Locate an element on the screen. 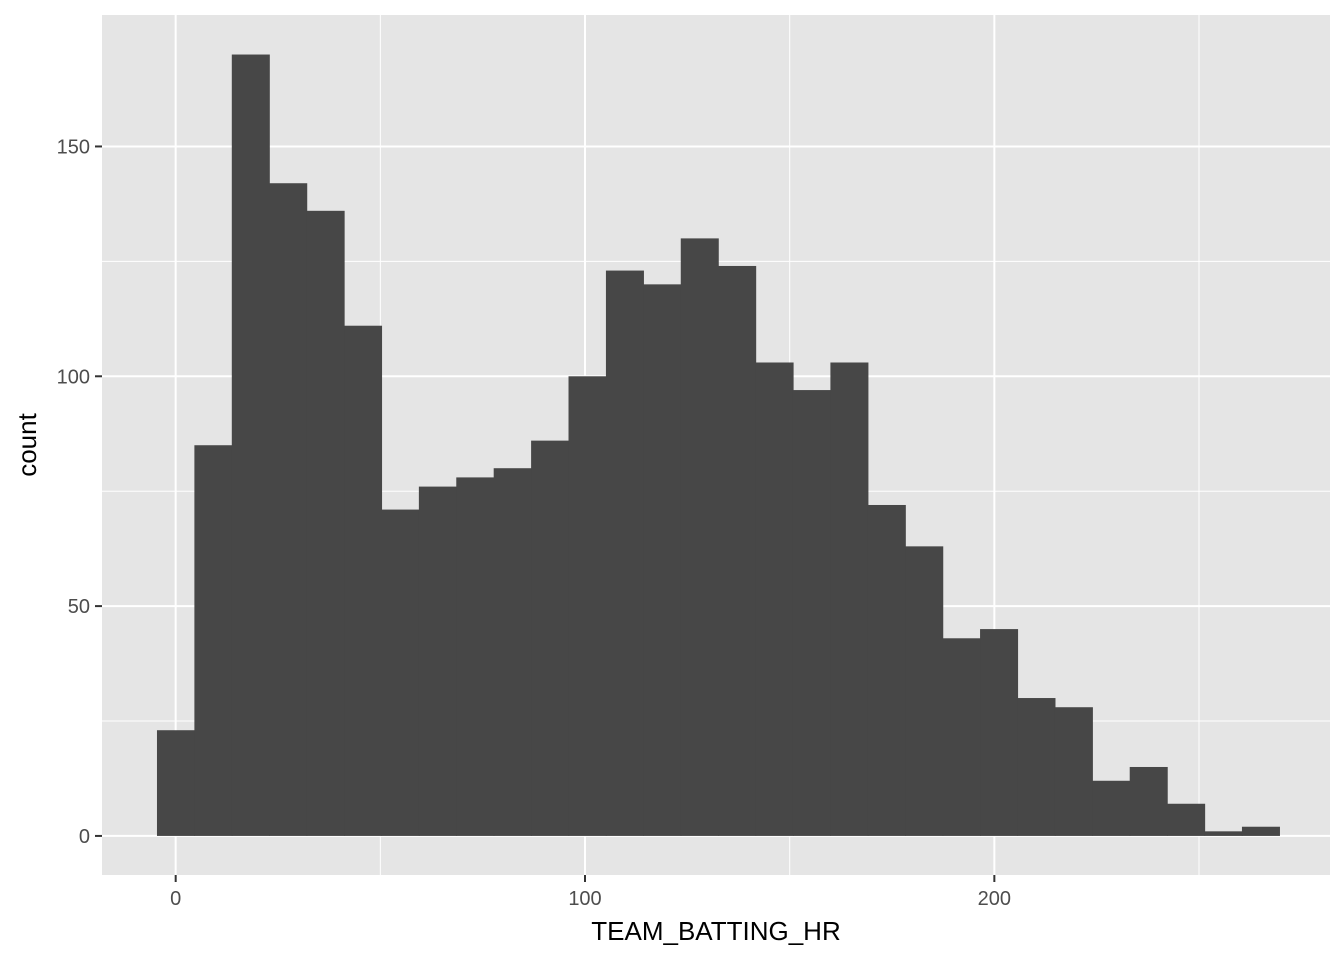 The width and height of the screenshot is (1344, 960). x-axis: 0 100 200 is located at coordinates (590, 892).